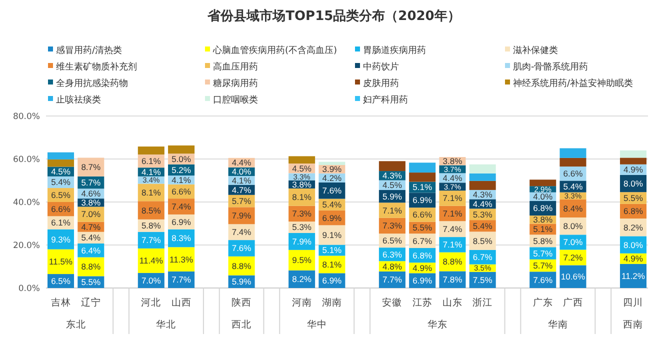  Describe the element at coordinates (482, 279) in the screenshot. I see `data-label: 7.5%` at that location.